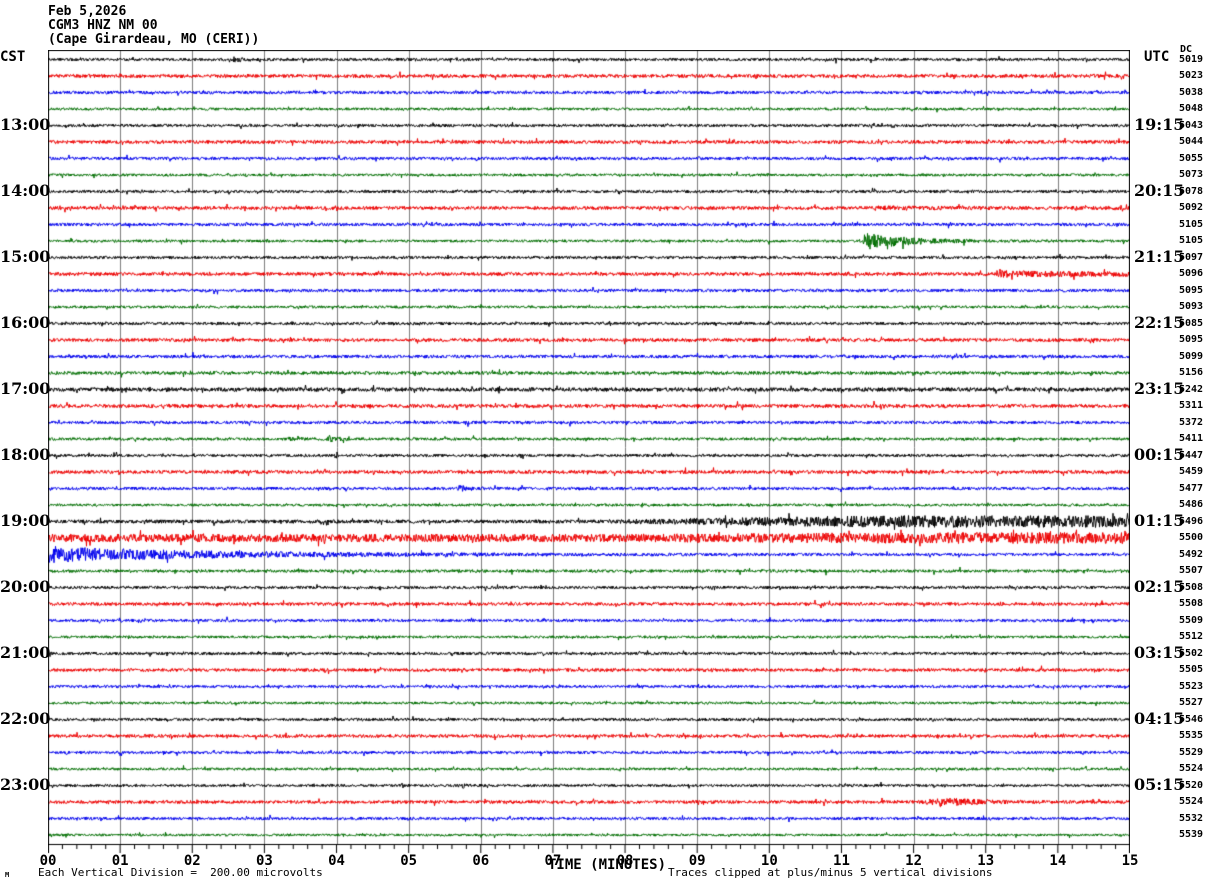 The image size is (1210, 886). I want to click on x-tick-label: 06, so click(481, 861).